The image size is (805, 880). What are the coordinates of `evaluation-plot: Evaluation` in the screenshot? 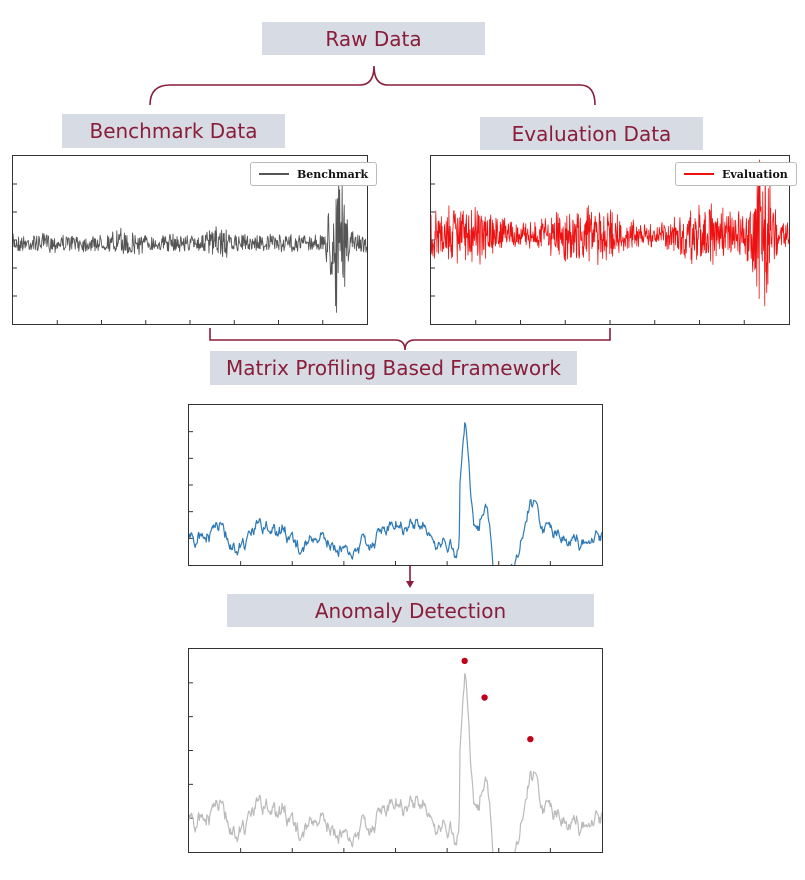 It's located at (613, 240).